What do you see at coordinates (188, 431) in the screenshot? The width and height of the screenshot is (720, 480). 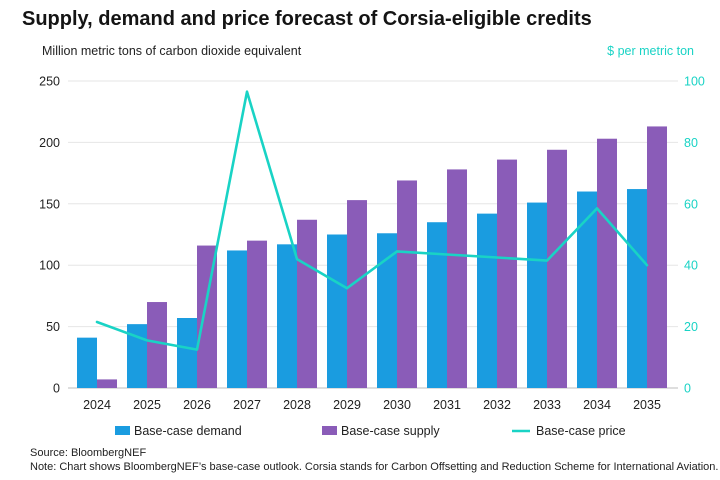 I see `legend-label-demand: Base-case demand` at bounding box center [188, 431].